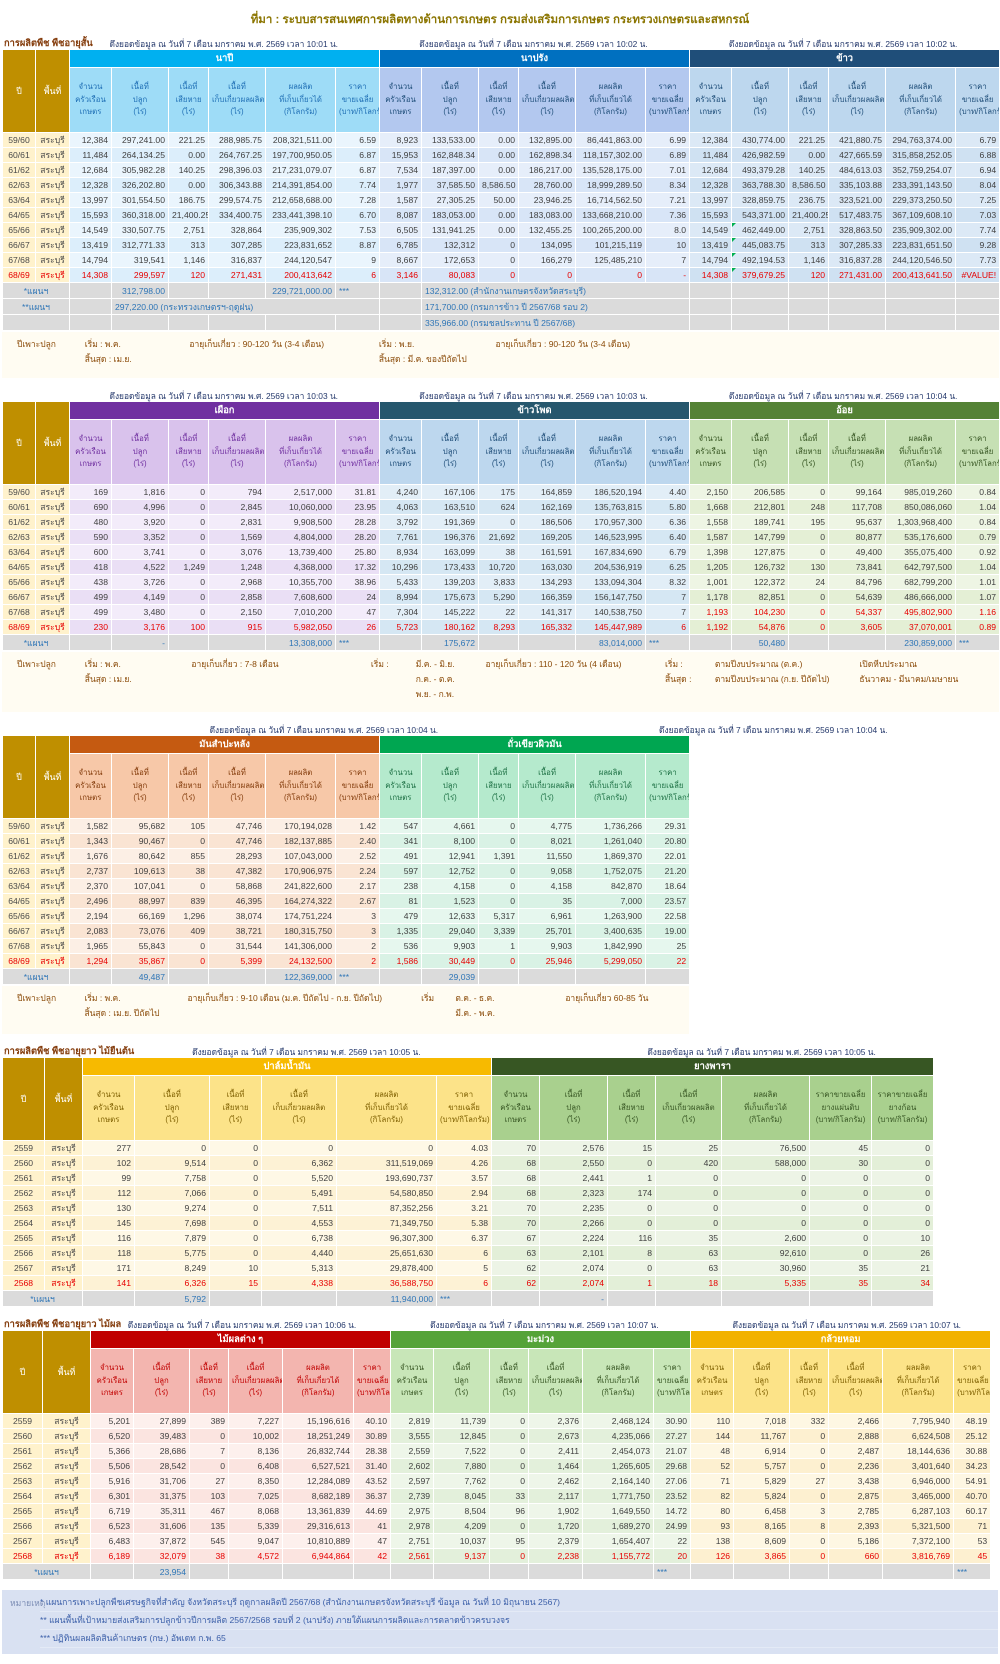  What do you see at coordinates (401, 597) in the screenshot?
I see `data-cell: 8,994` at bounding box center [401, 597].